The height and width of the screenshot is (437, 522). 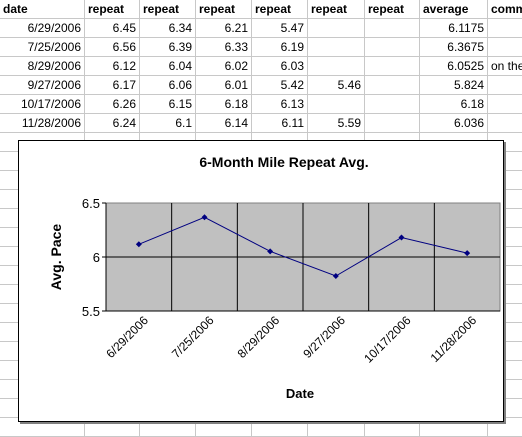 I want to click on x-tick-label: 10/17/2006, so click(x=387, y=339).